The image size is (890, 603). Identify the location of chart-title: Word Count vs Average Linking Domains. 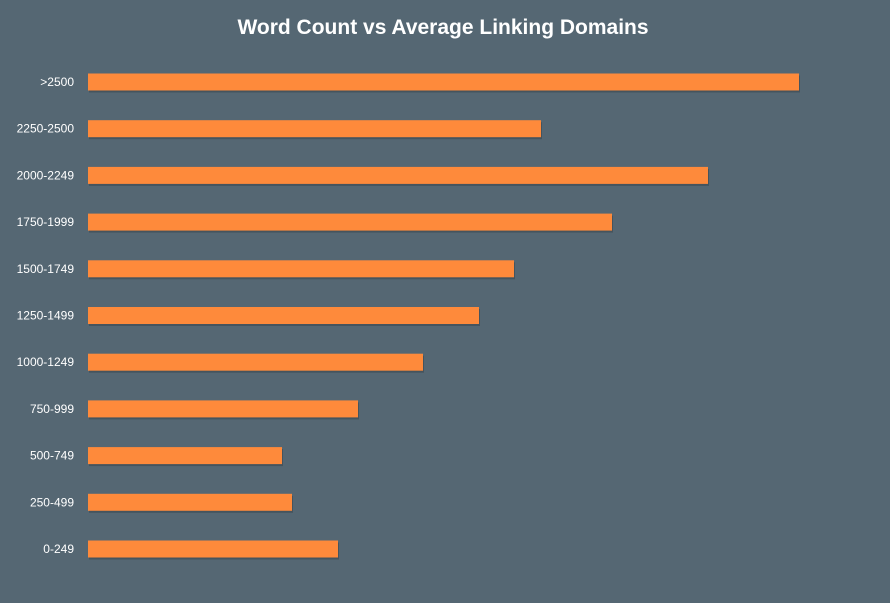
(442, 27).